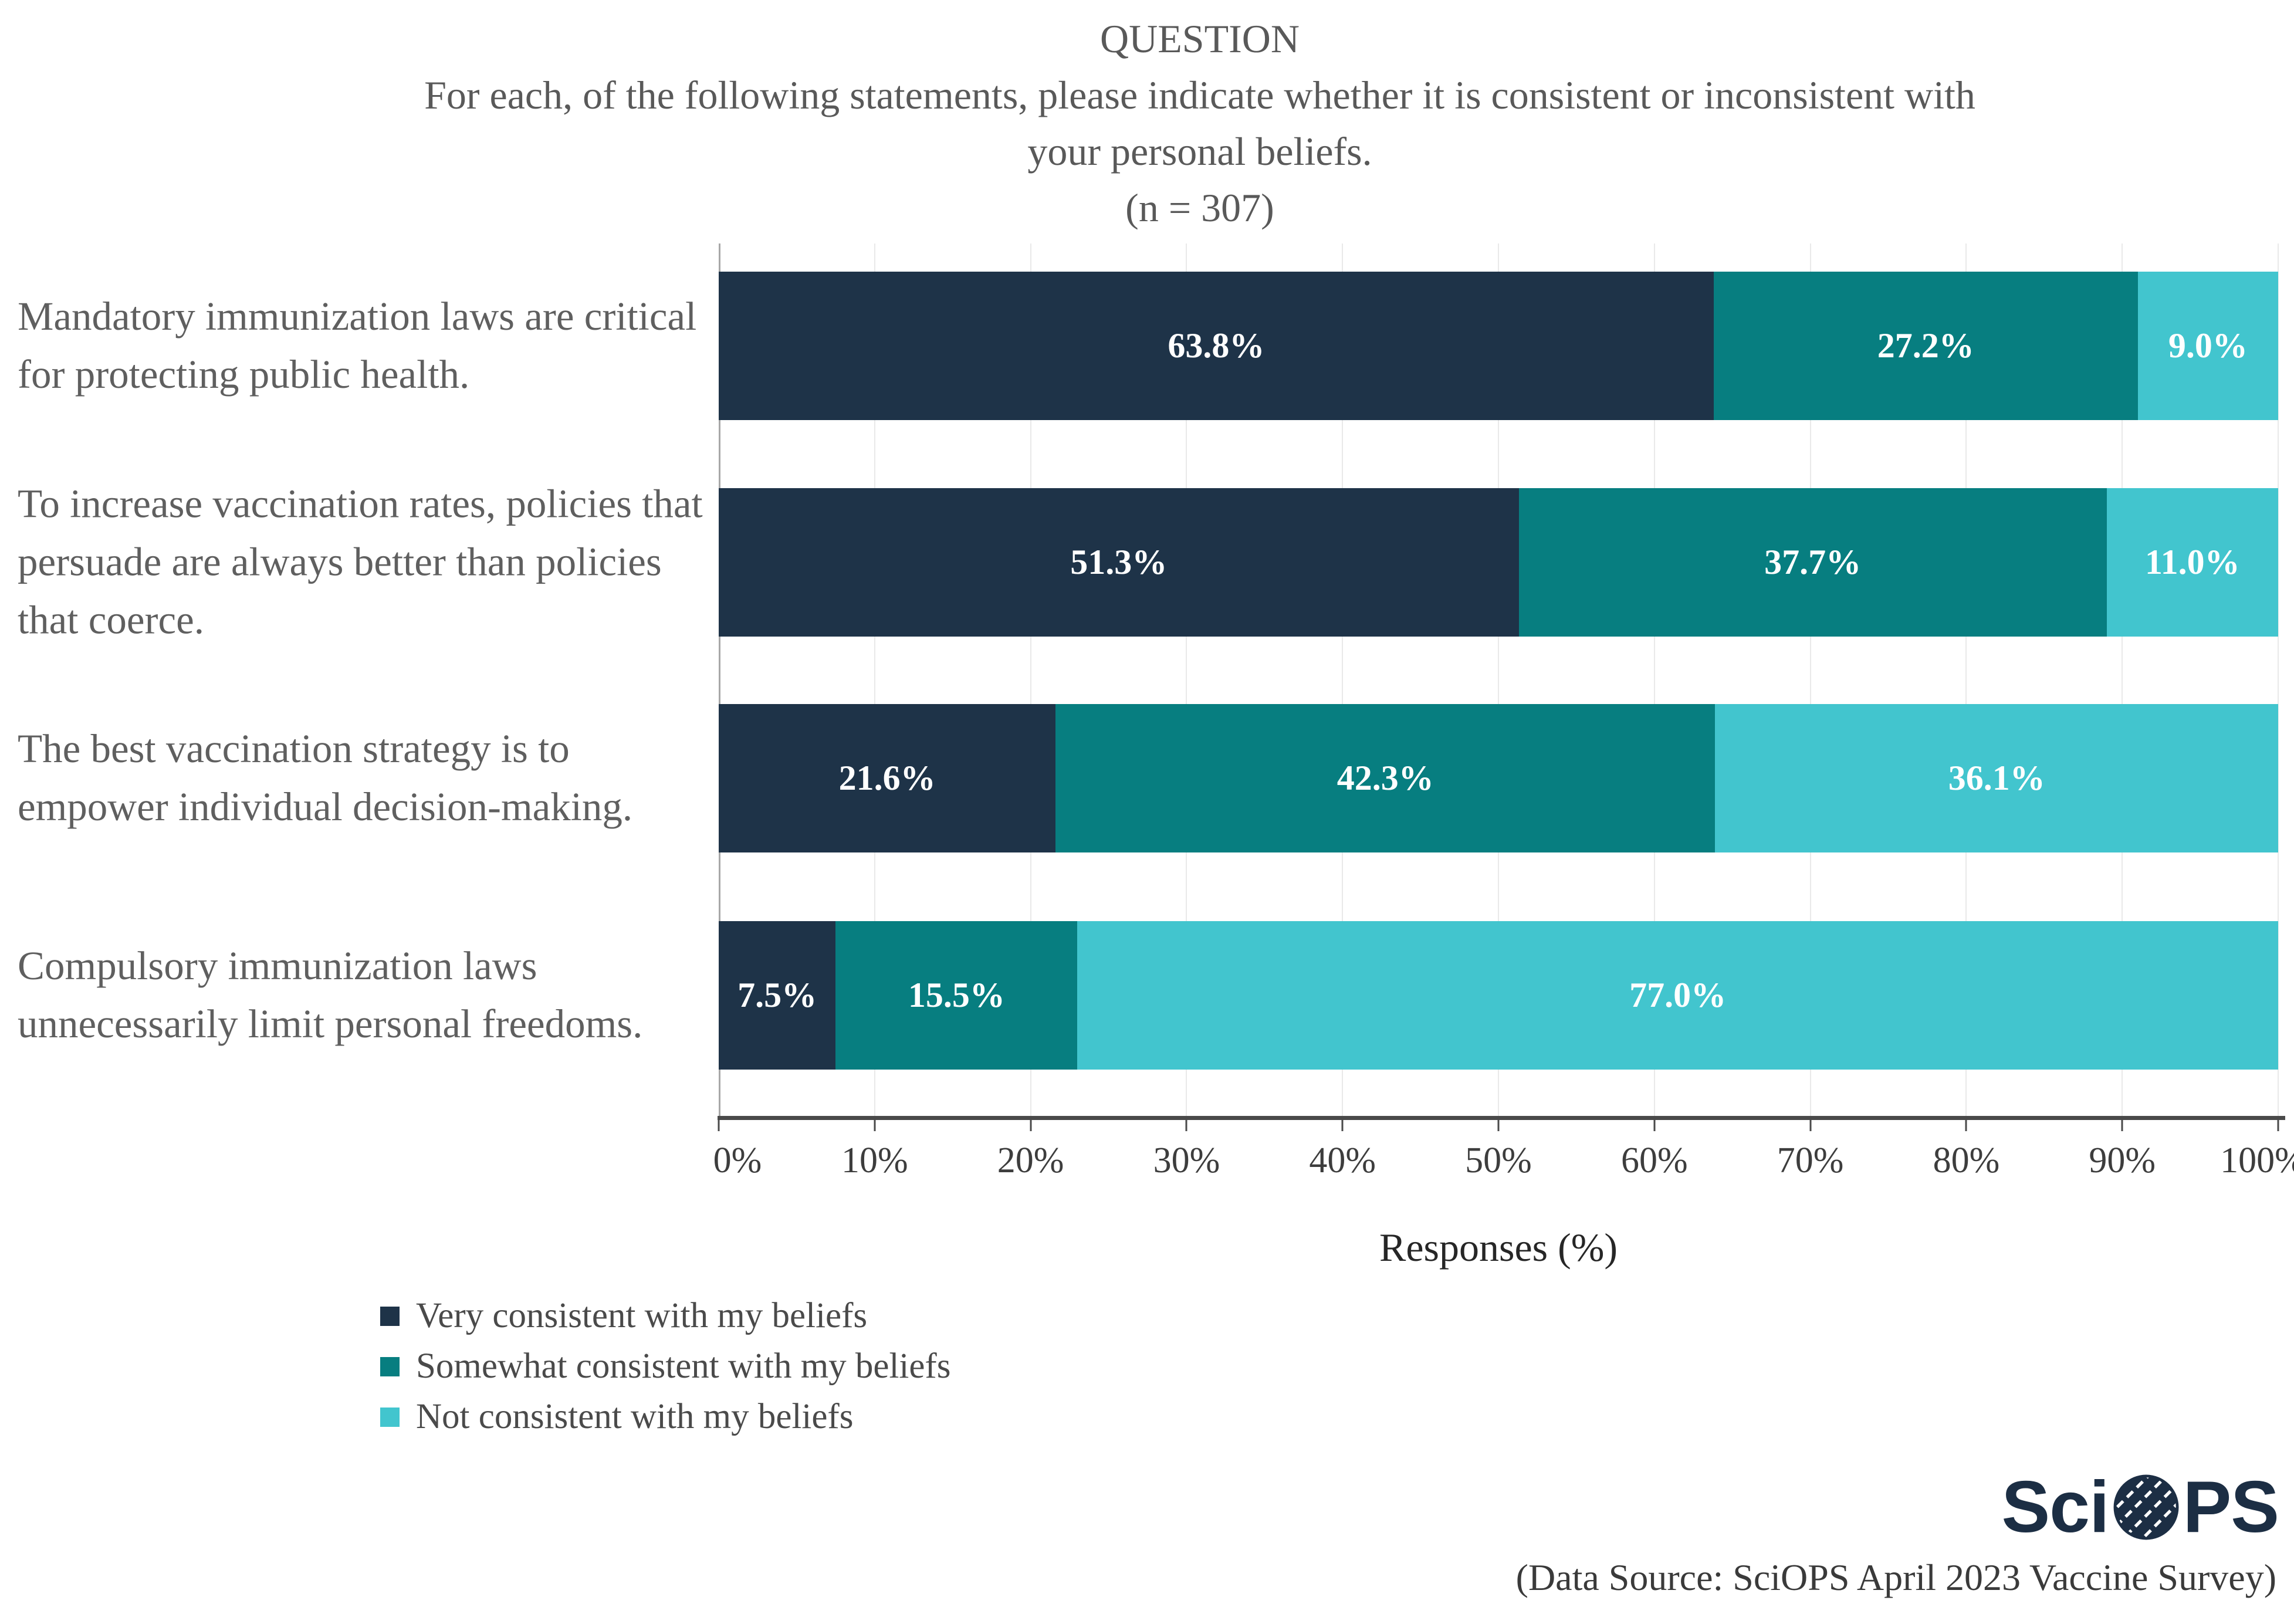 The width and height of the screenshot is (2294, 1624). Describe the element at coordinates (1498, 1247) in the screenshot. I see `x-axis-title: Responses (%)` at that location.